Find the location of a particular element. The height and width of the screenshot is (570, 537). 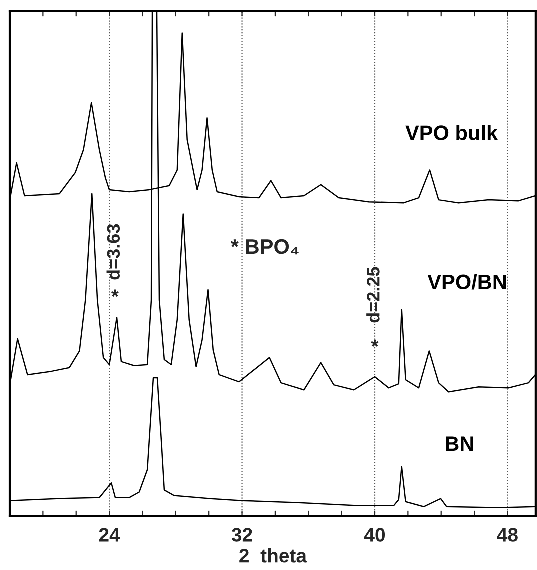

annotation: * BPO₄ is located at coordinates (264, 247).